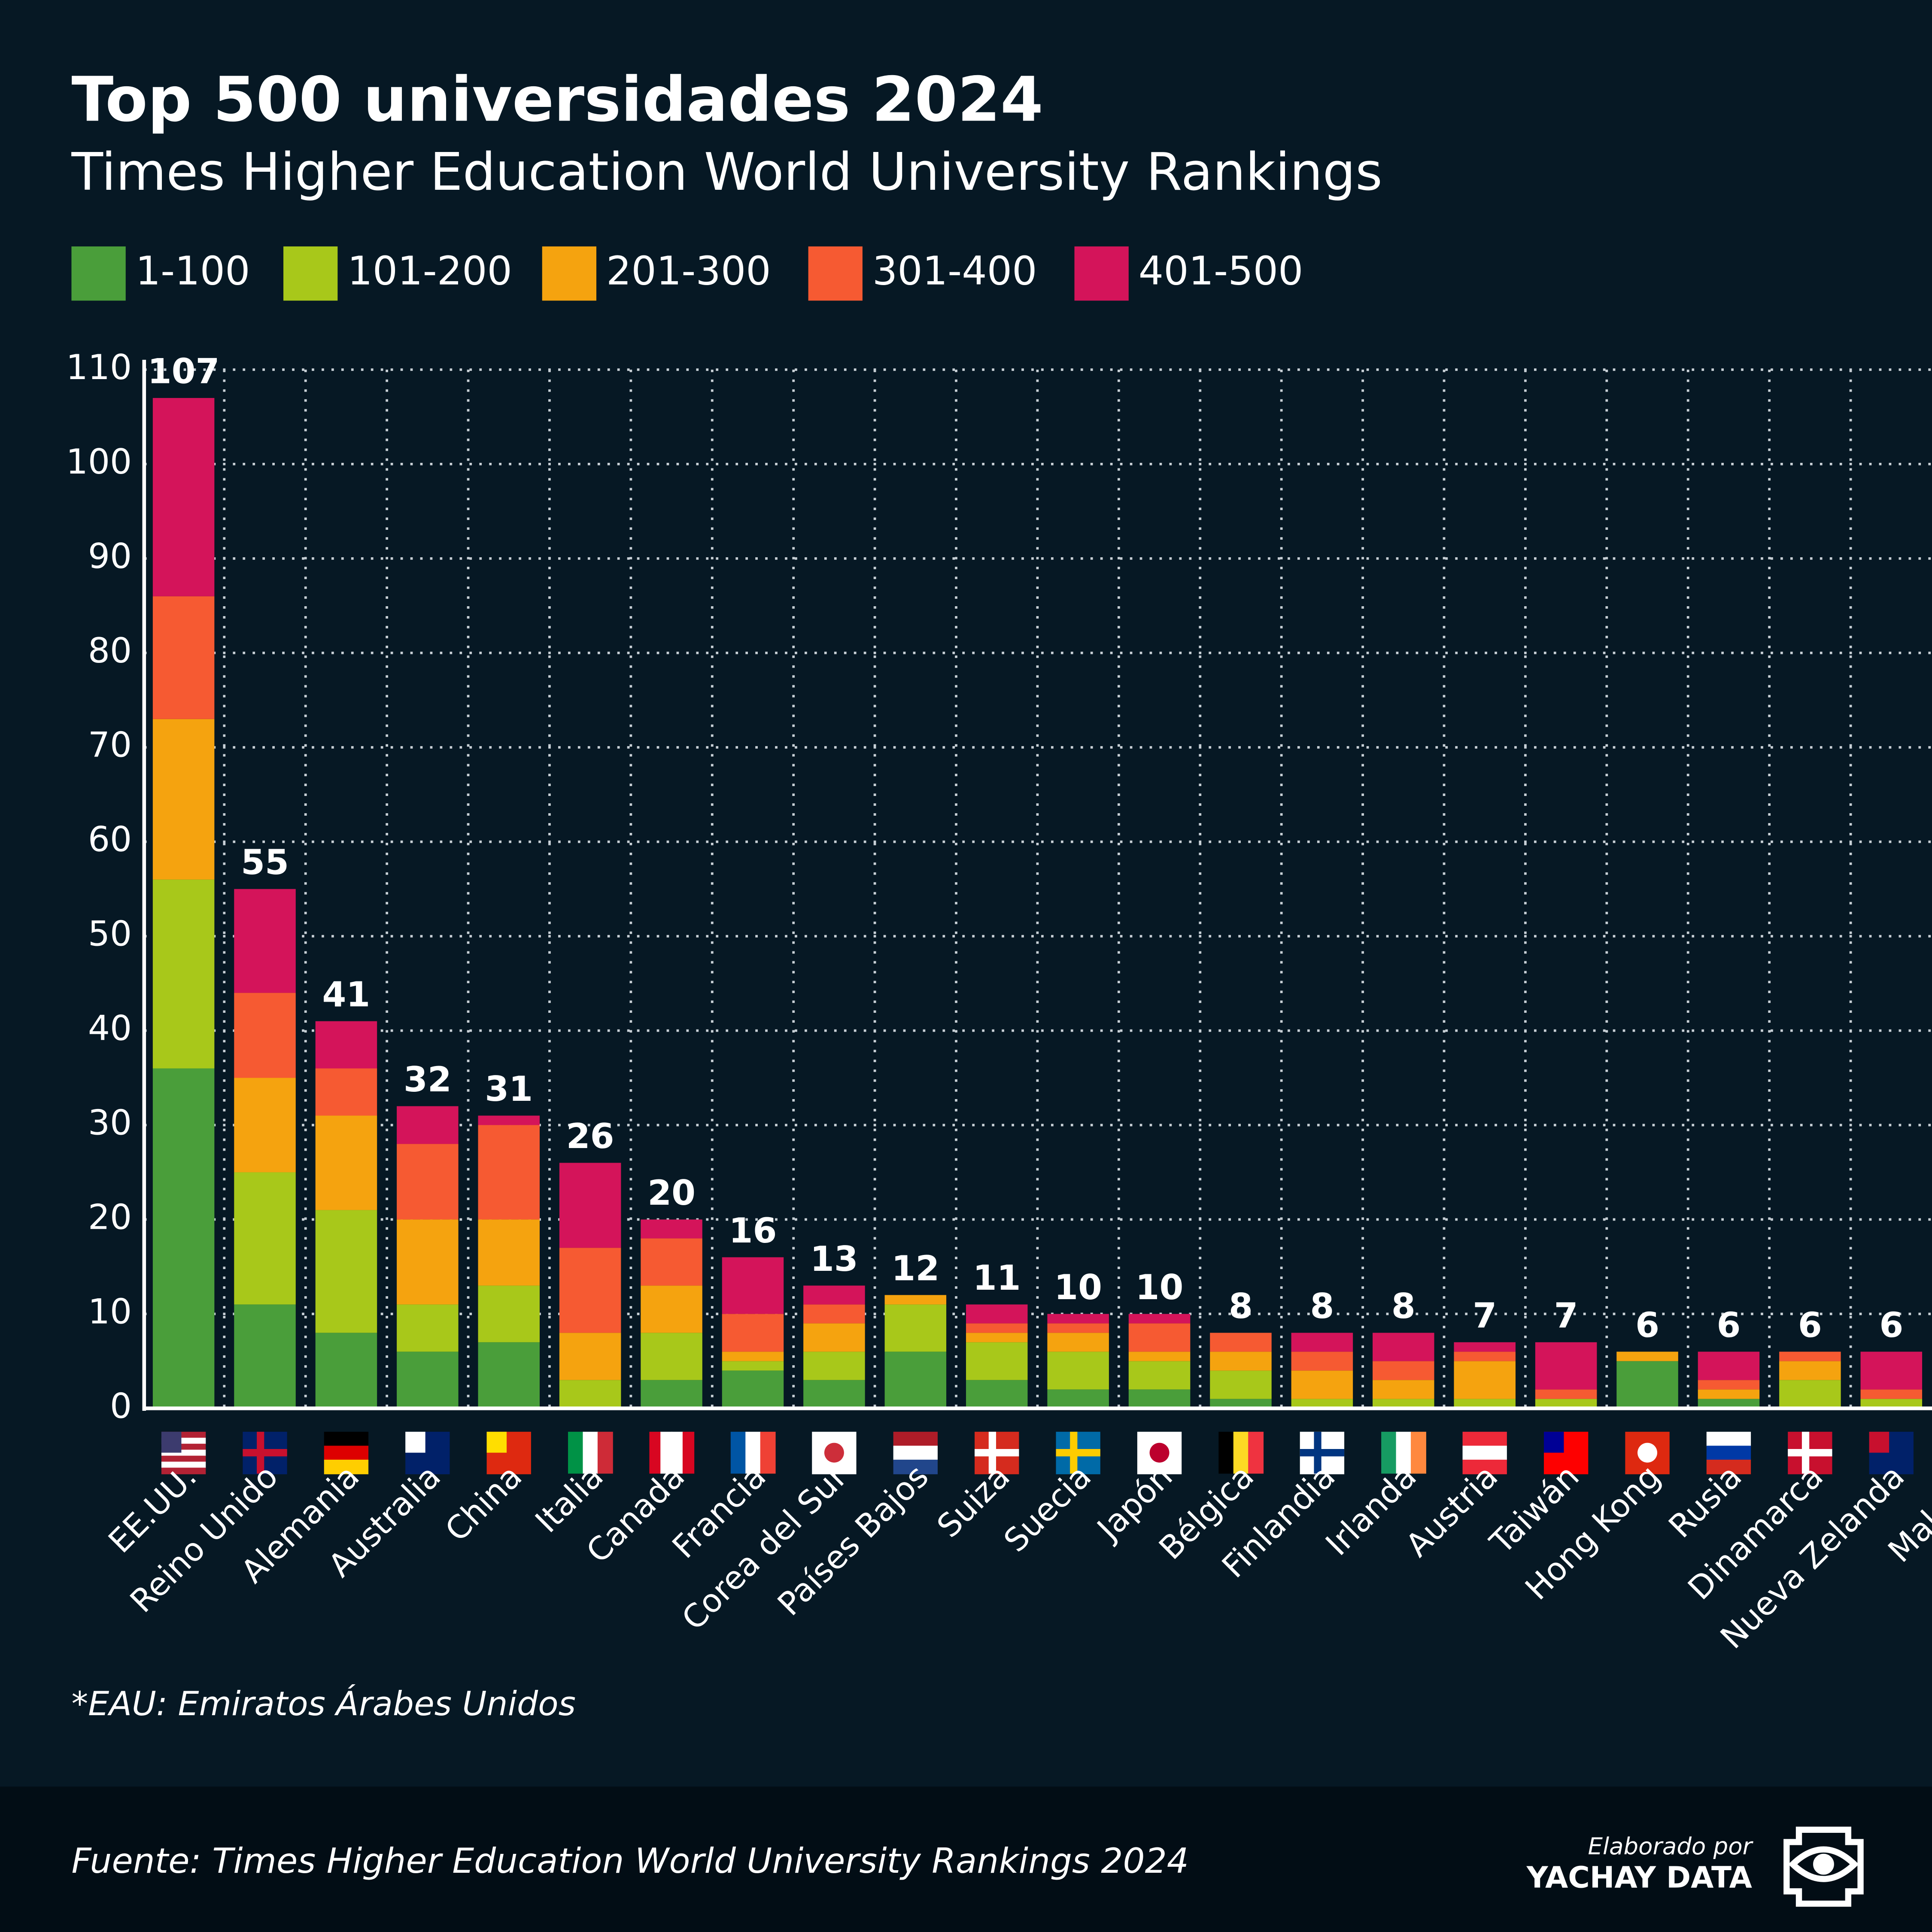  What do you see at coordinates (99, 367) in the screenshot?
I see `y-tick-label: 110` at bounding box center [99, 367].